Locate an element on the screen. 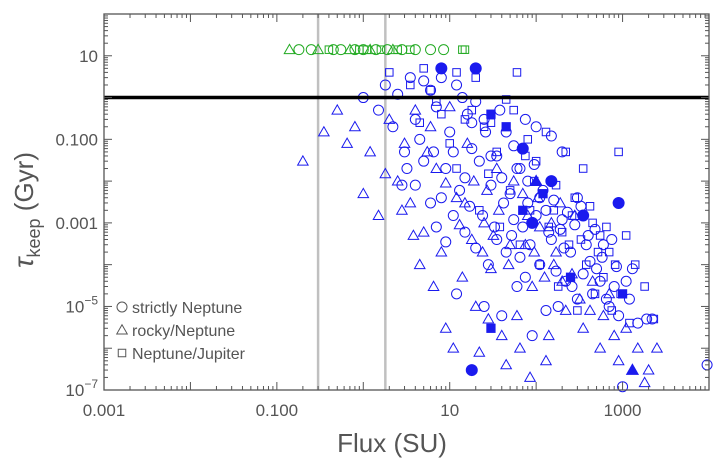 Image resolution: width=719 pixels, height=466 pixels. y-axis-label-unit: (Gyr) is located at coordinates (24, 185).